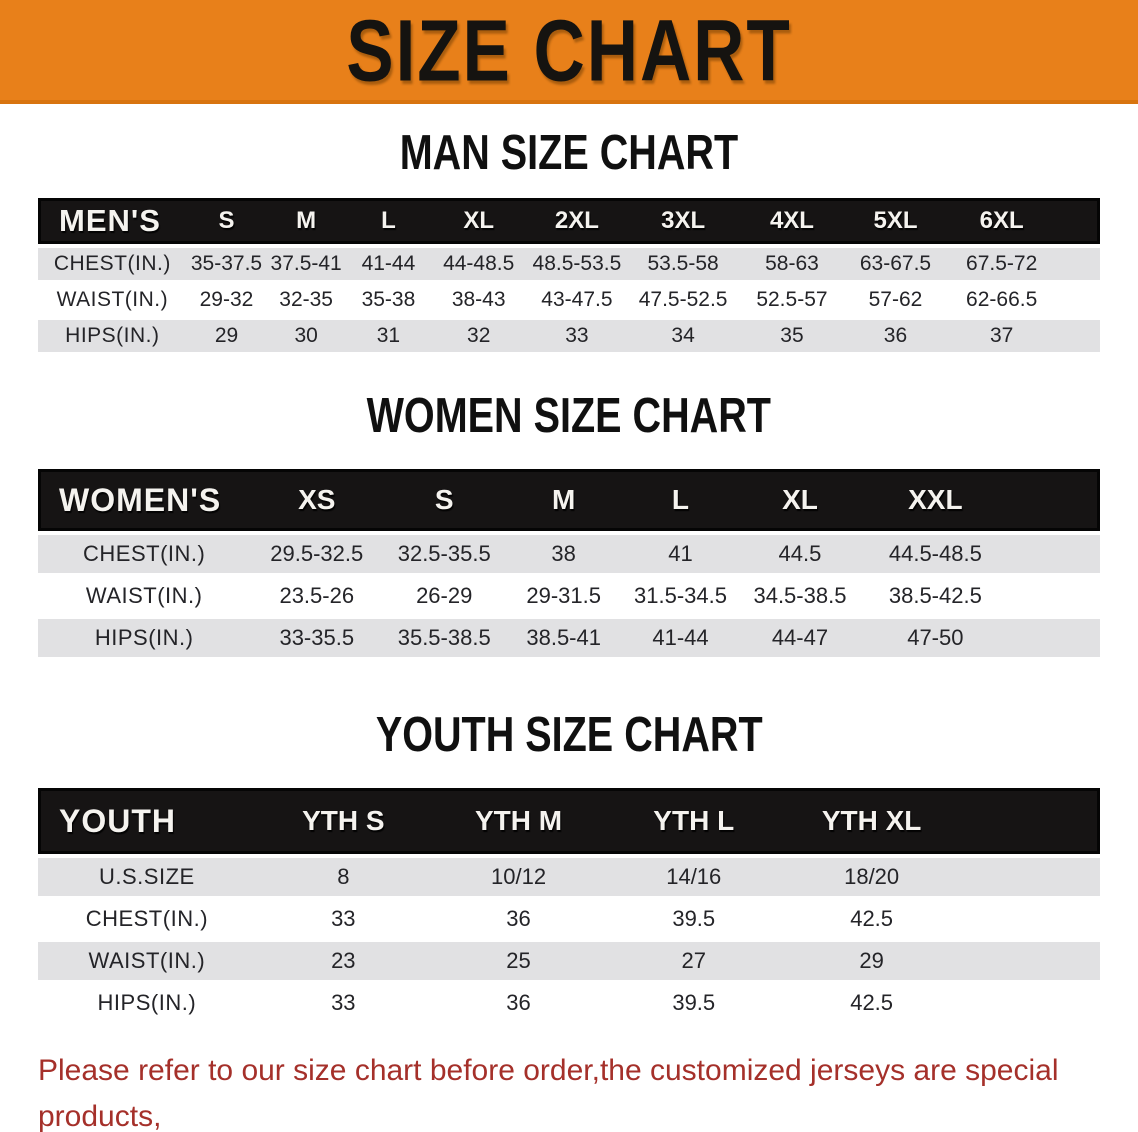  Describe the element at coordinates (935, 500) in the screenshot. I see `women-col-xxl: XXL` at that location.